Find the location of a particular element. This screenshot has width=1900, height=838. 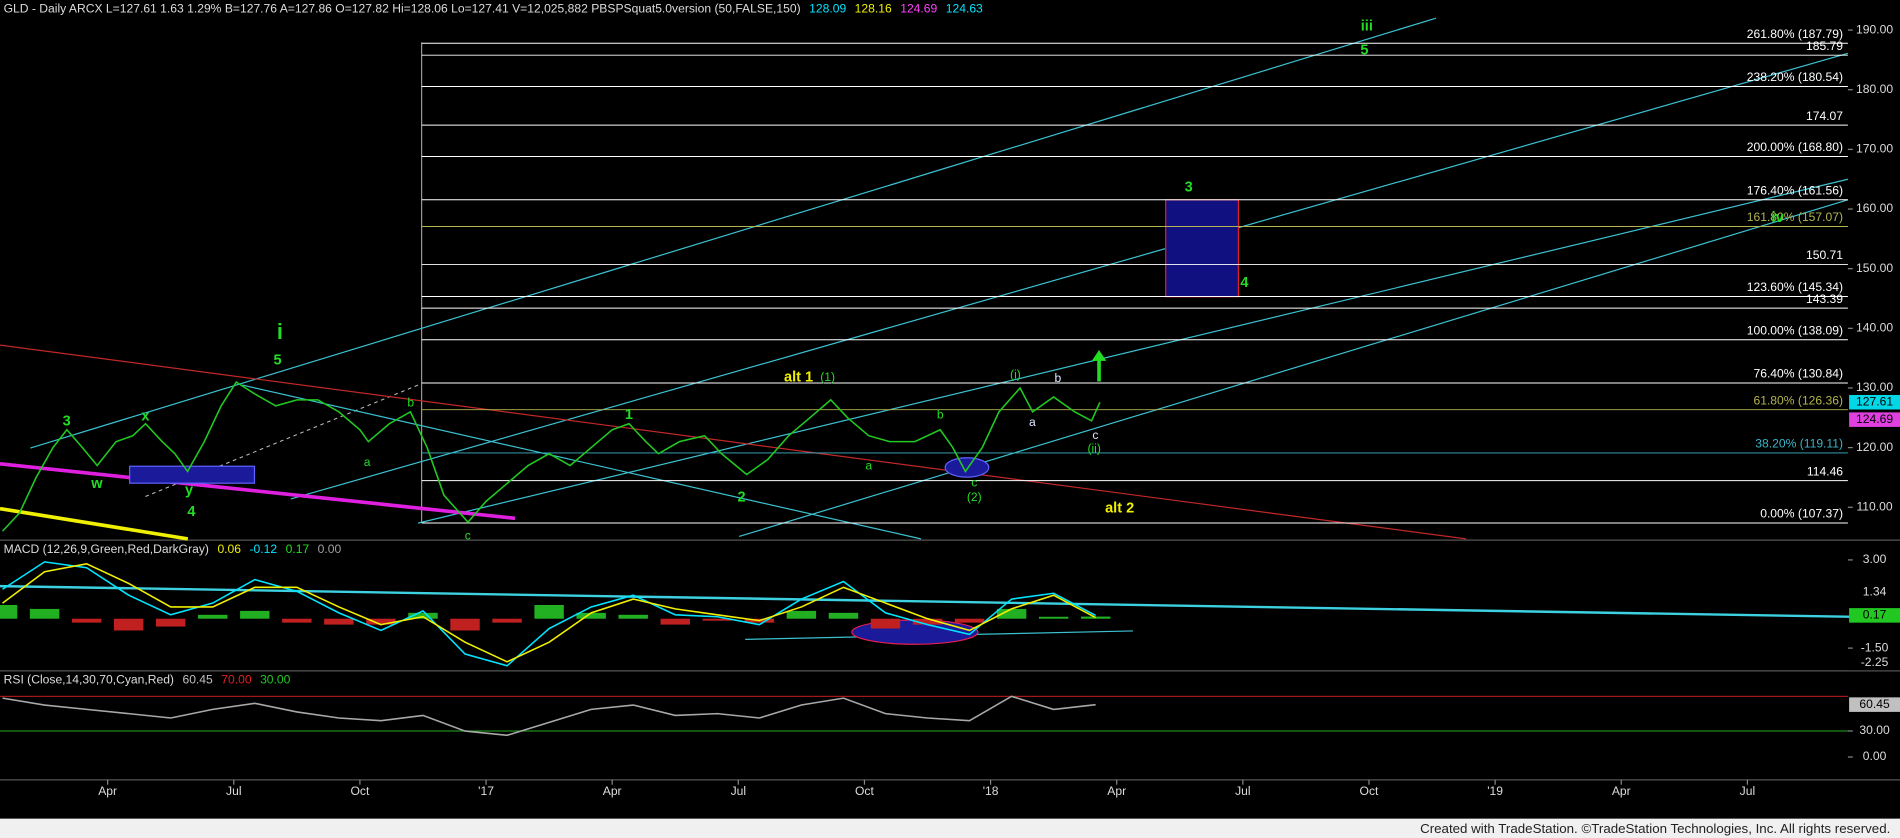

fib-label: 261.80% (187.79) is located at coordinates (1795, 34).